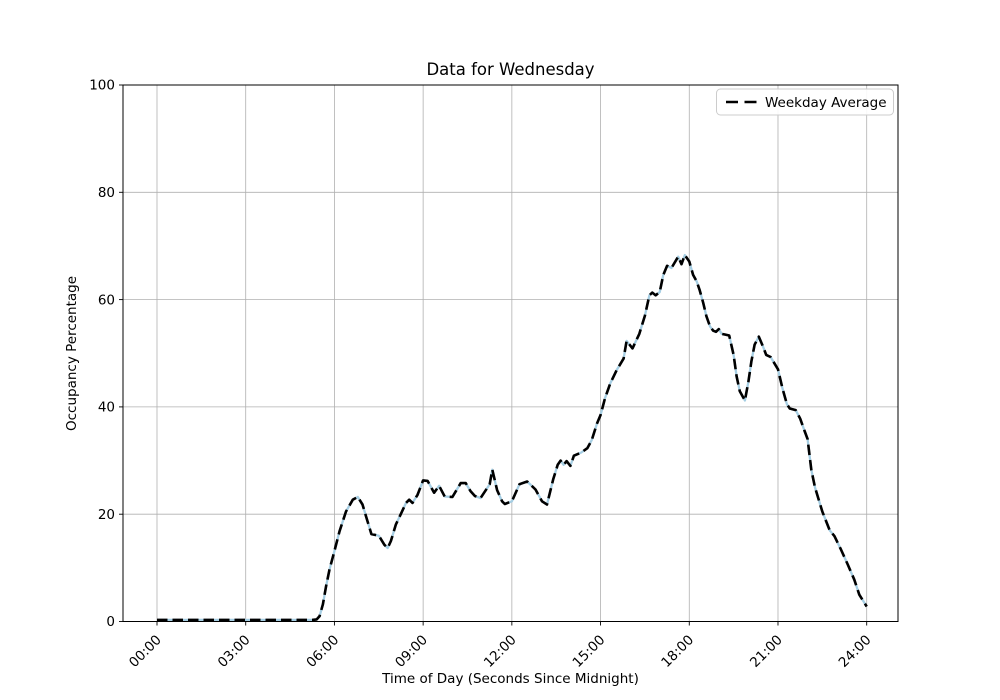 This screenshot has width=1000, height=700. I want to click on x-tick-label: 12:00, so click(500, 651).